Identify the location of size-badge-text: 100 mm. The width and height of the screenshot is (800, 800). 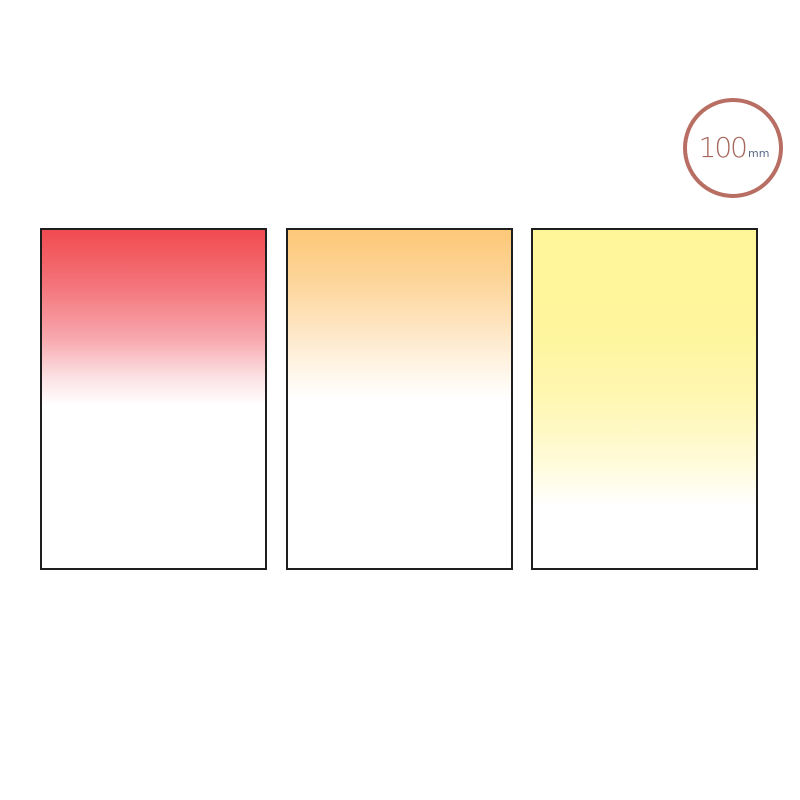
(734, 148).